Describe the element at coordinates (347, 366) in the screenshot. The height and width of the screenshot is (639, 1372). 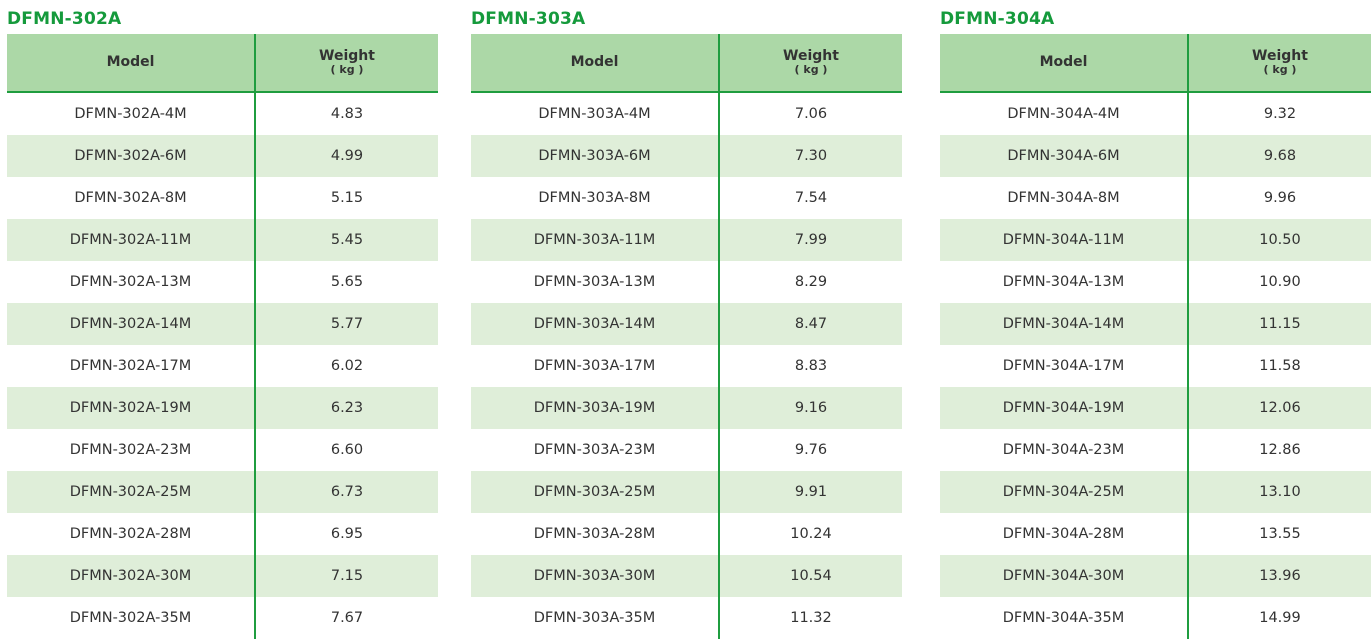
I see `weight-cell: 6.02` at that location.